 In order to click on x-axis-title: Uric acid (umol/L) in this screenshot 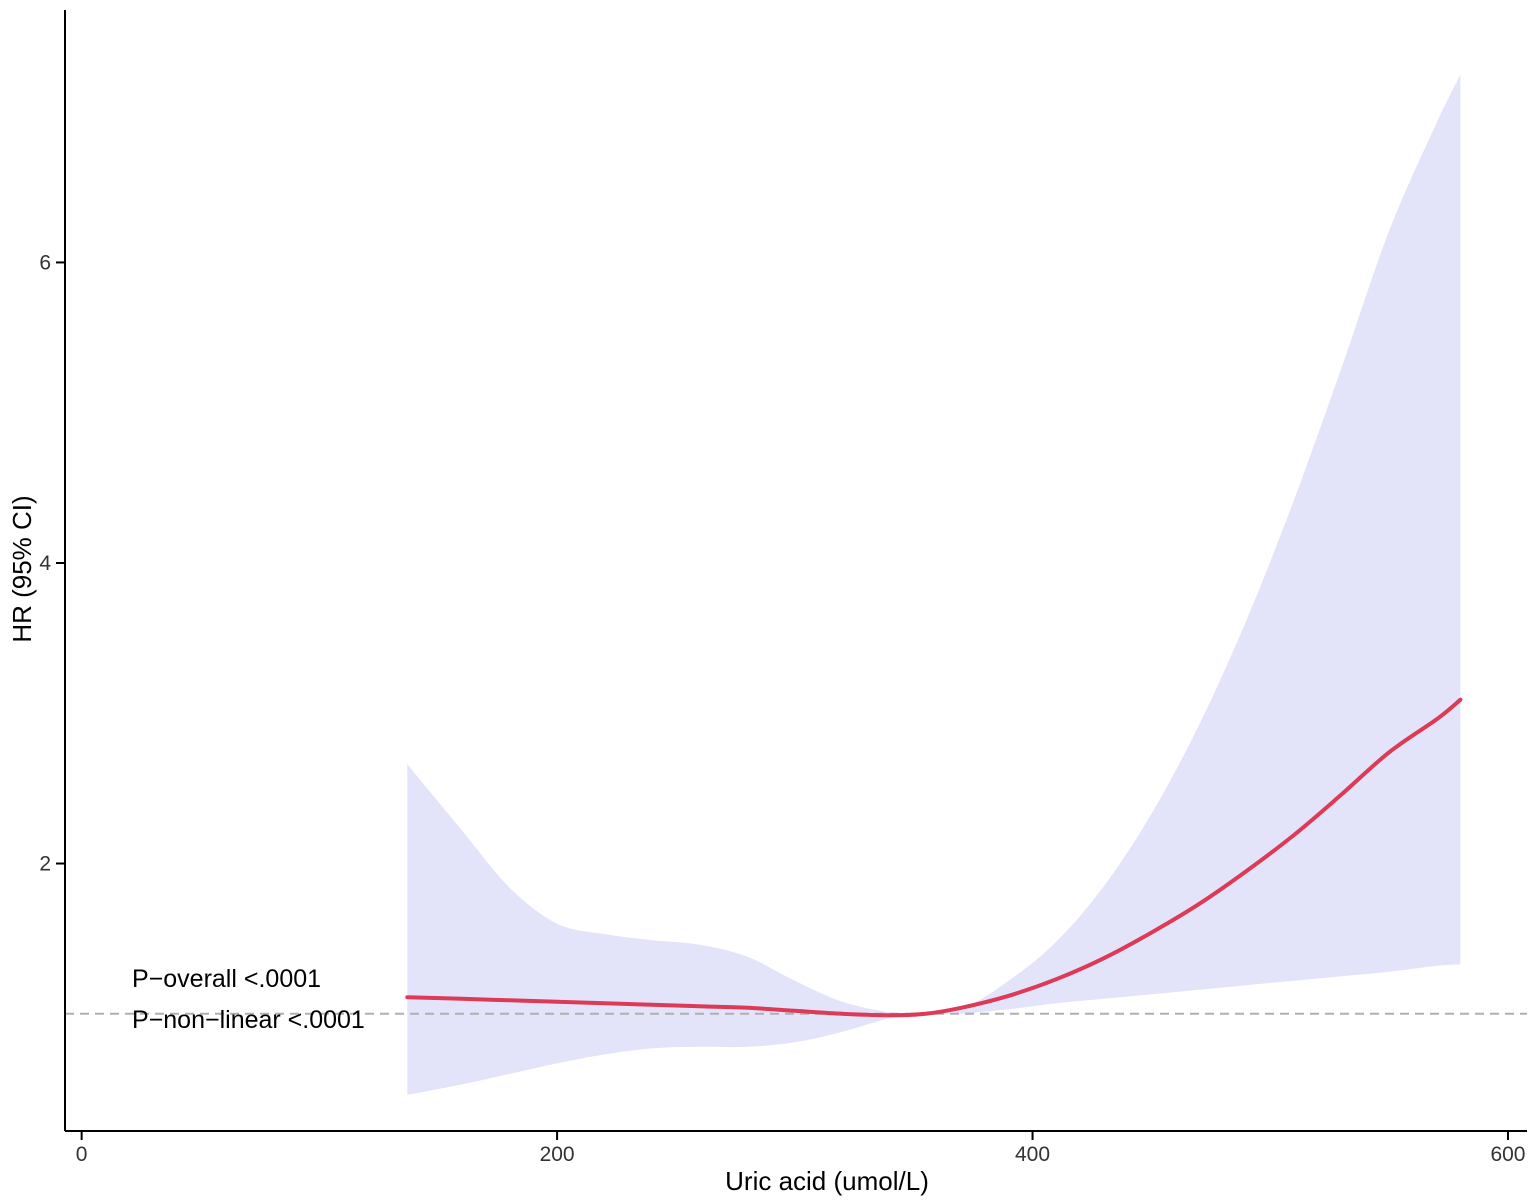, I will do `click(827, 1181)`.